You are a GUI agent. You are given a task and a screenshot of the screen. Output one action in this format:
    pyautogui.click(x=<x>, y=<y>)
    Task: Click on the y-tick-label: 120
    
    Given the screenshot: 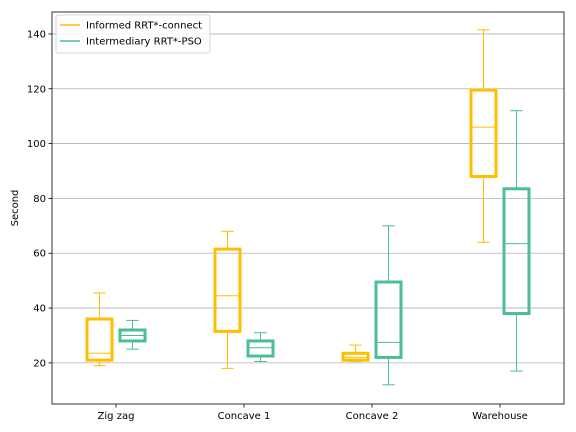 What is the action you would take?
    pyautogui.click(x=36, y=89)
    